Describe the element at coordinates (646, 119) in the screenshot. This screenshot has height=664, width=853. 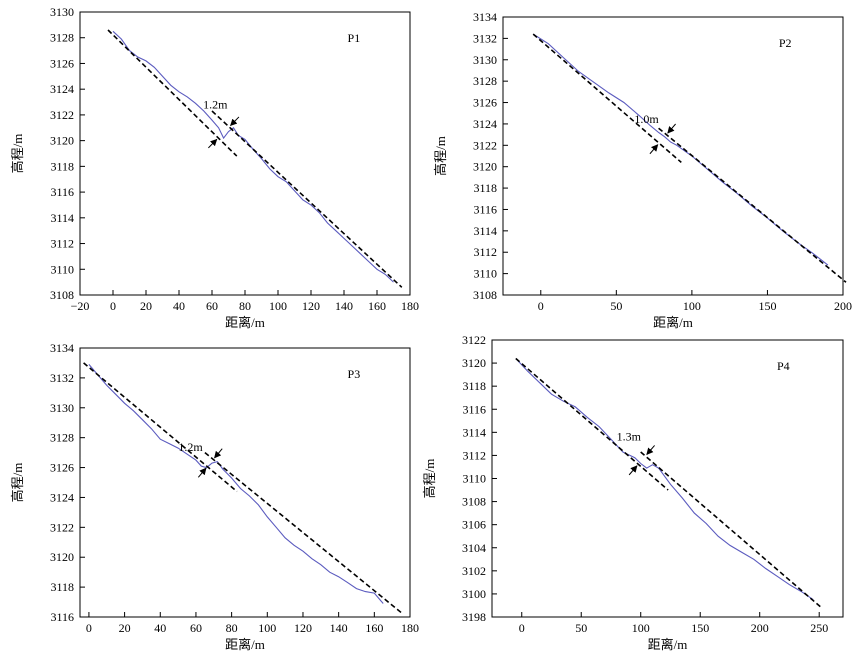
I see `offset-annotation: 1.0m` at that location.